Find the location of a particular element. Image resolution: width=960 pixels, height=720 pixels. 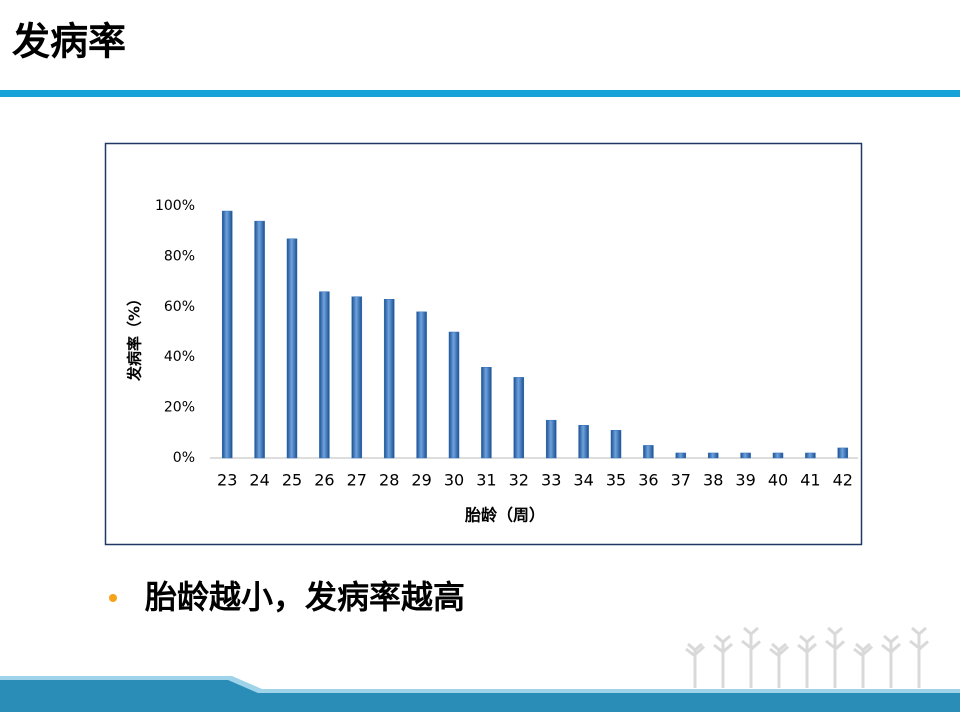

x-tick-label: 25 is located at coordinates (292, 480).